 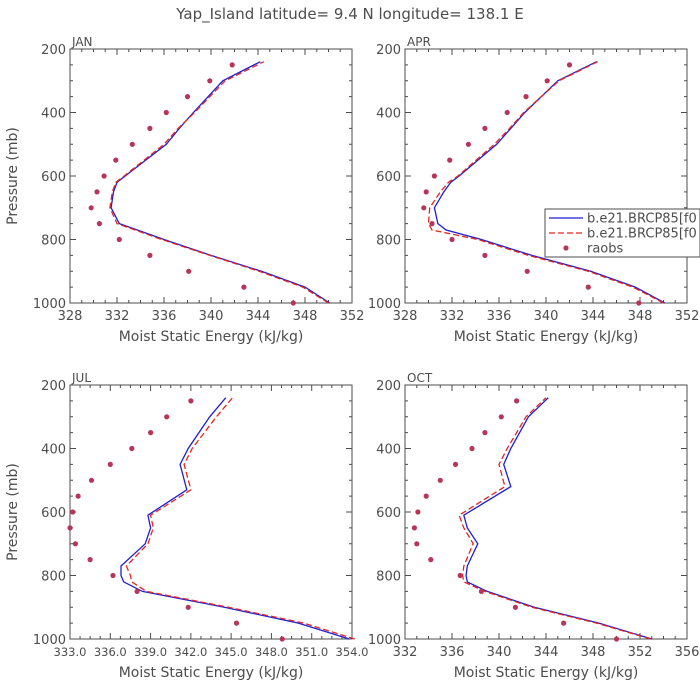 I want to click on x-tick-label: 351.0, so click(x=311, y=652).